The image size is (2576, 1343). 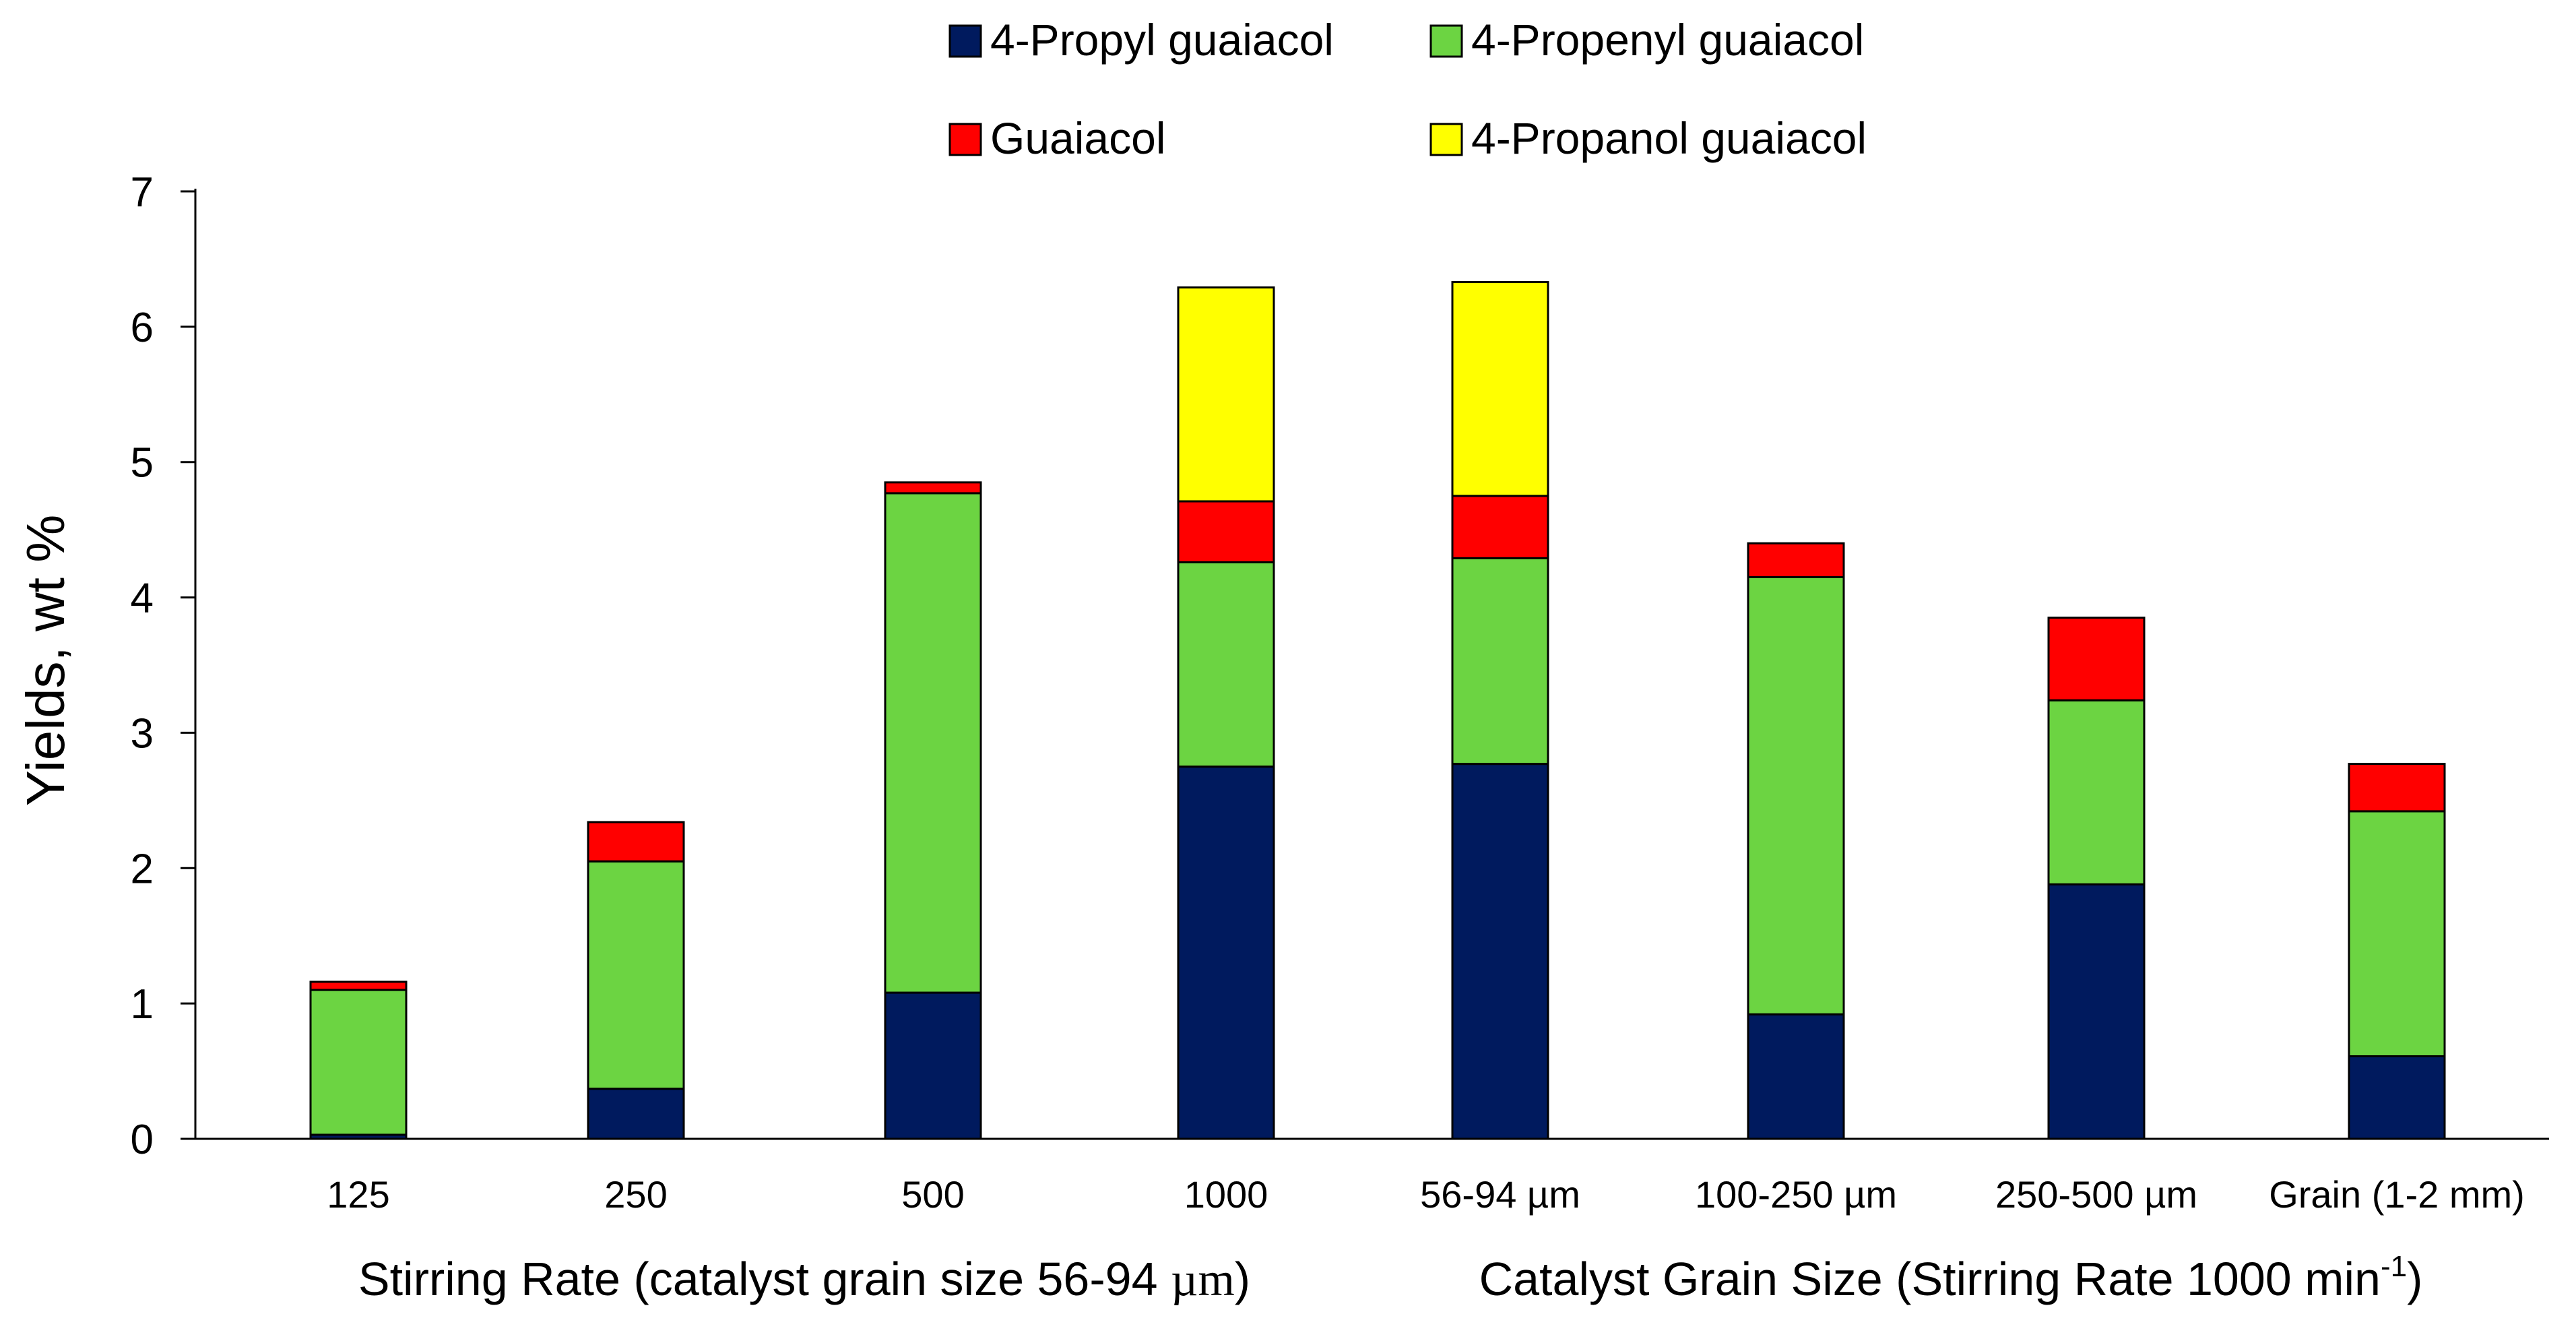 I want to click on legend-label: Guaiacol, so click(x=1078, y=138).